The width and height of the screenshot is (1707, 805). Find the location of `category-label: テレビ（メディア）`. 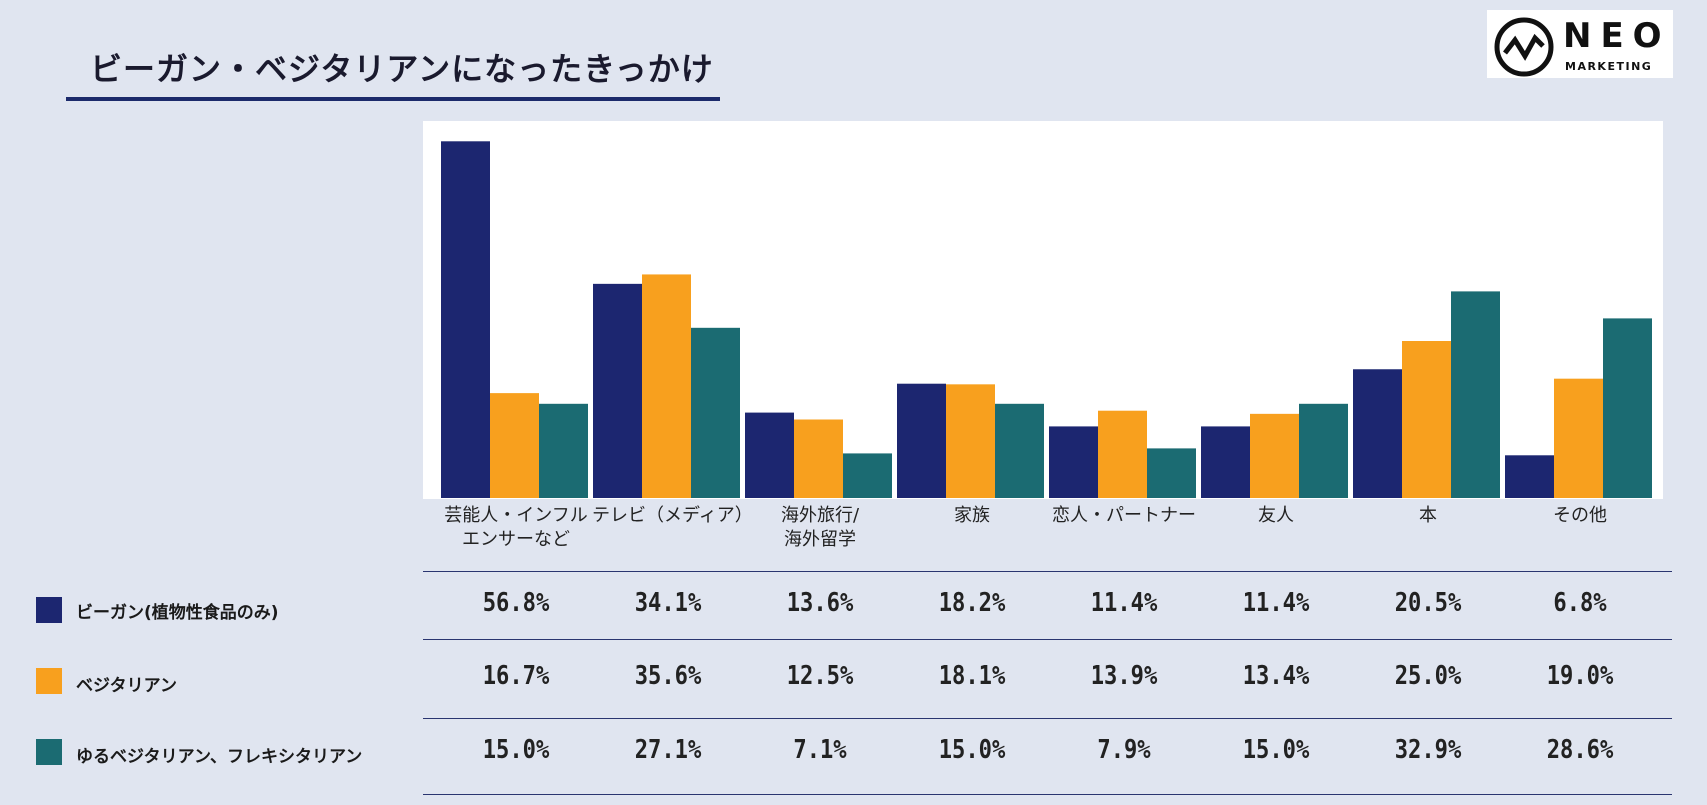

category-label: テレビ（メディア） is located at coordinates (672, 515).